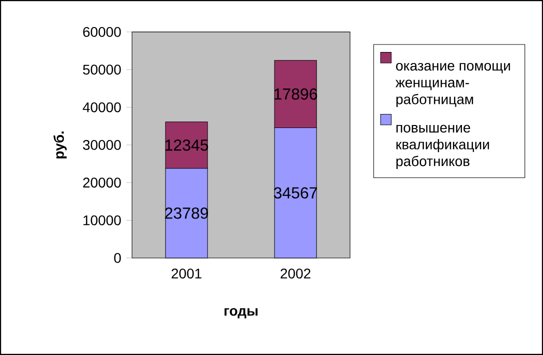  Describe the element at coordinates (295, 273) in the screenshot. I see `x-tick-label: 2002` at that location.